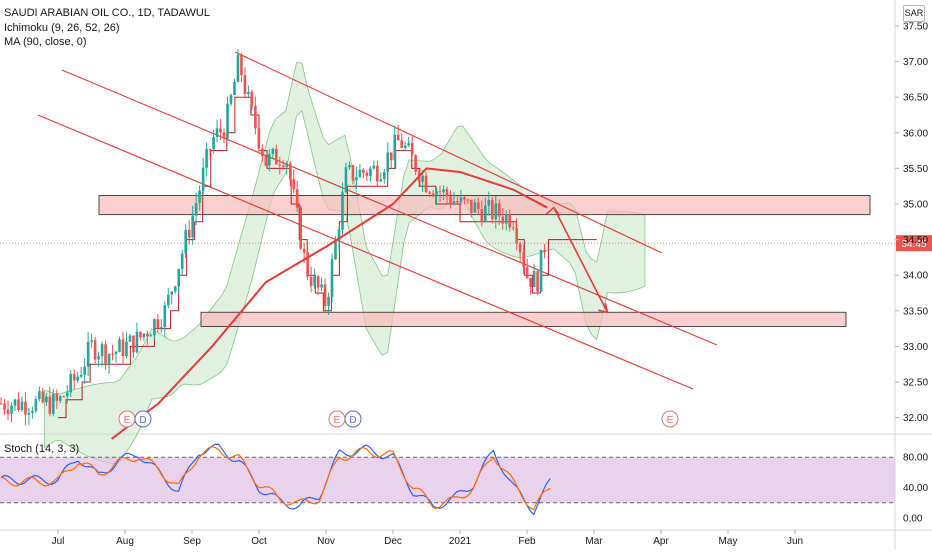 This screenshot has height=555, width=932. What do you see at coordinates (915, 205) in the screenshot?
I see `price-tick-label: 35.00` at bounding box center [915, 205].